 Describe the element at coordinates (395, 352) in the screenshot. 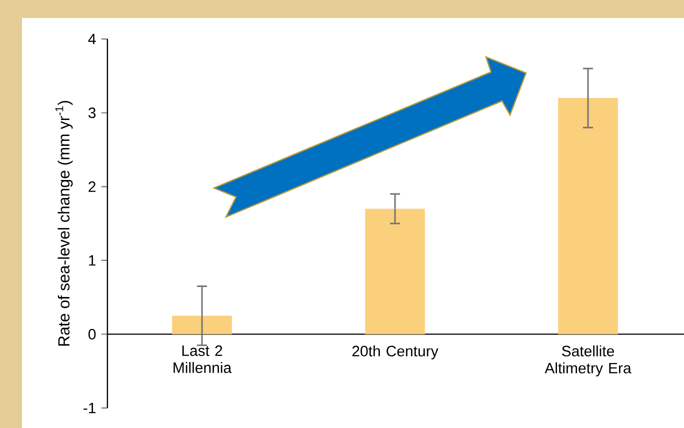

I see `x-tick-label: 20th Century` at that location.